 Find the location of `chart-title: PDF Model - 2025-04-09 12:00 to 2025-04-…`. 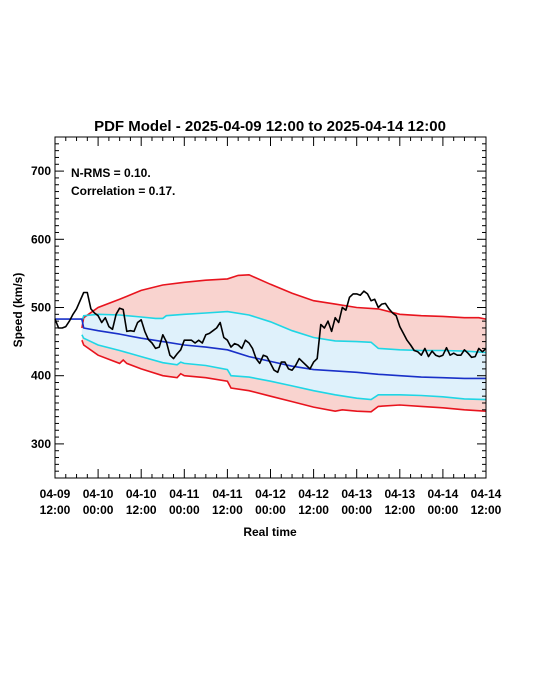

chart-title: PDF Model - 2025-04-09 12:00 to 2025-04-… is located at coordinates (270, 126).